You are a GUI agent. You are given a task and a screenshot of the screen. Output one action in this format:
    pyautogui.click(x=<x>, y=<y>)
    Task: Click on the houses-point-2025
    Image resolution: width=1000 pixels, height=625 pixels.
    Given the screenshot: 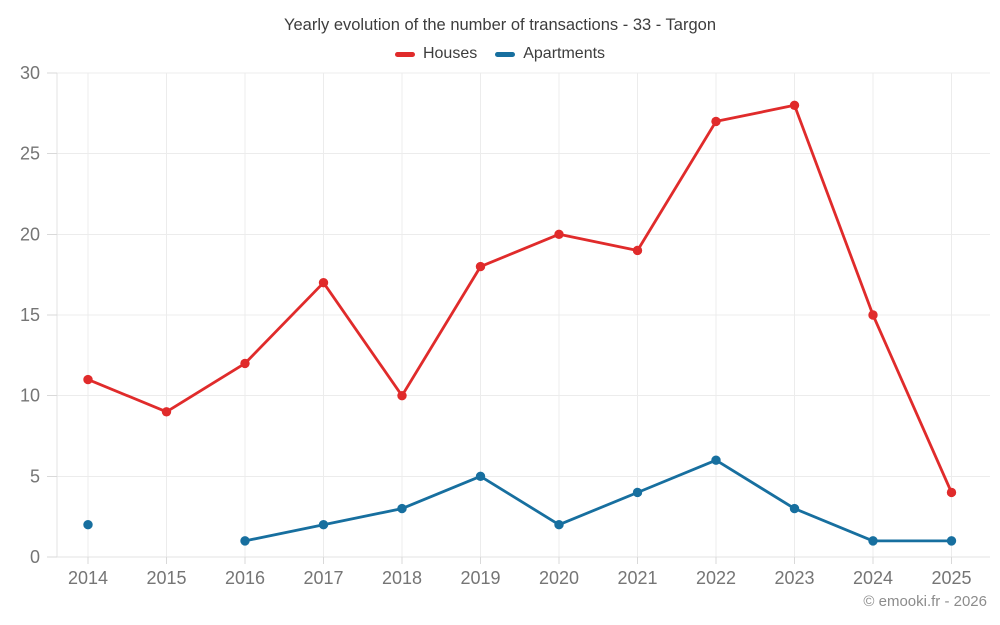 What is the action you would take?
    pyautogui.click(x=951, y=492)
    